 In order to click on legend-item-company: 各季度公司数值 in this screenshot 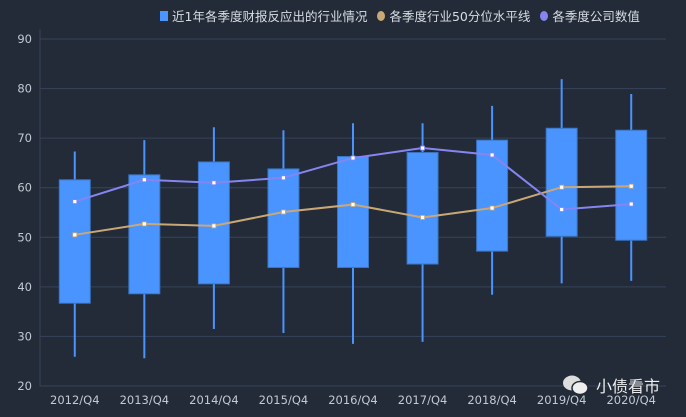, I will do `click(590, 15)`.